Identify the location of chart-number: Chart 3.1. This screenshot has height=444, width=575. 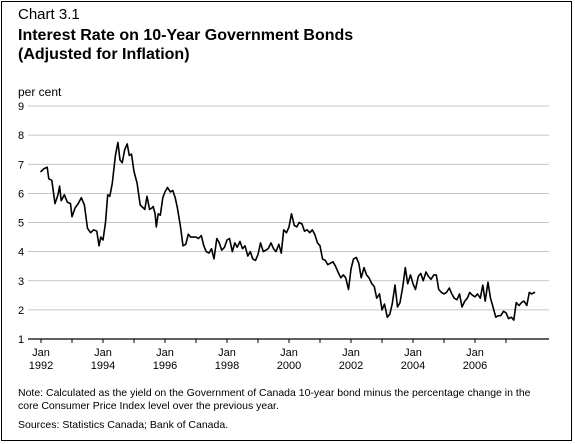
(49, 14).